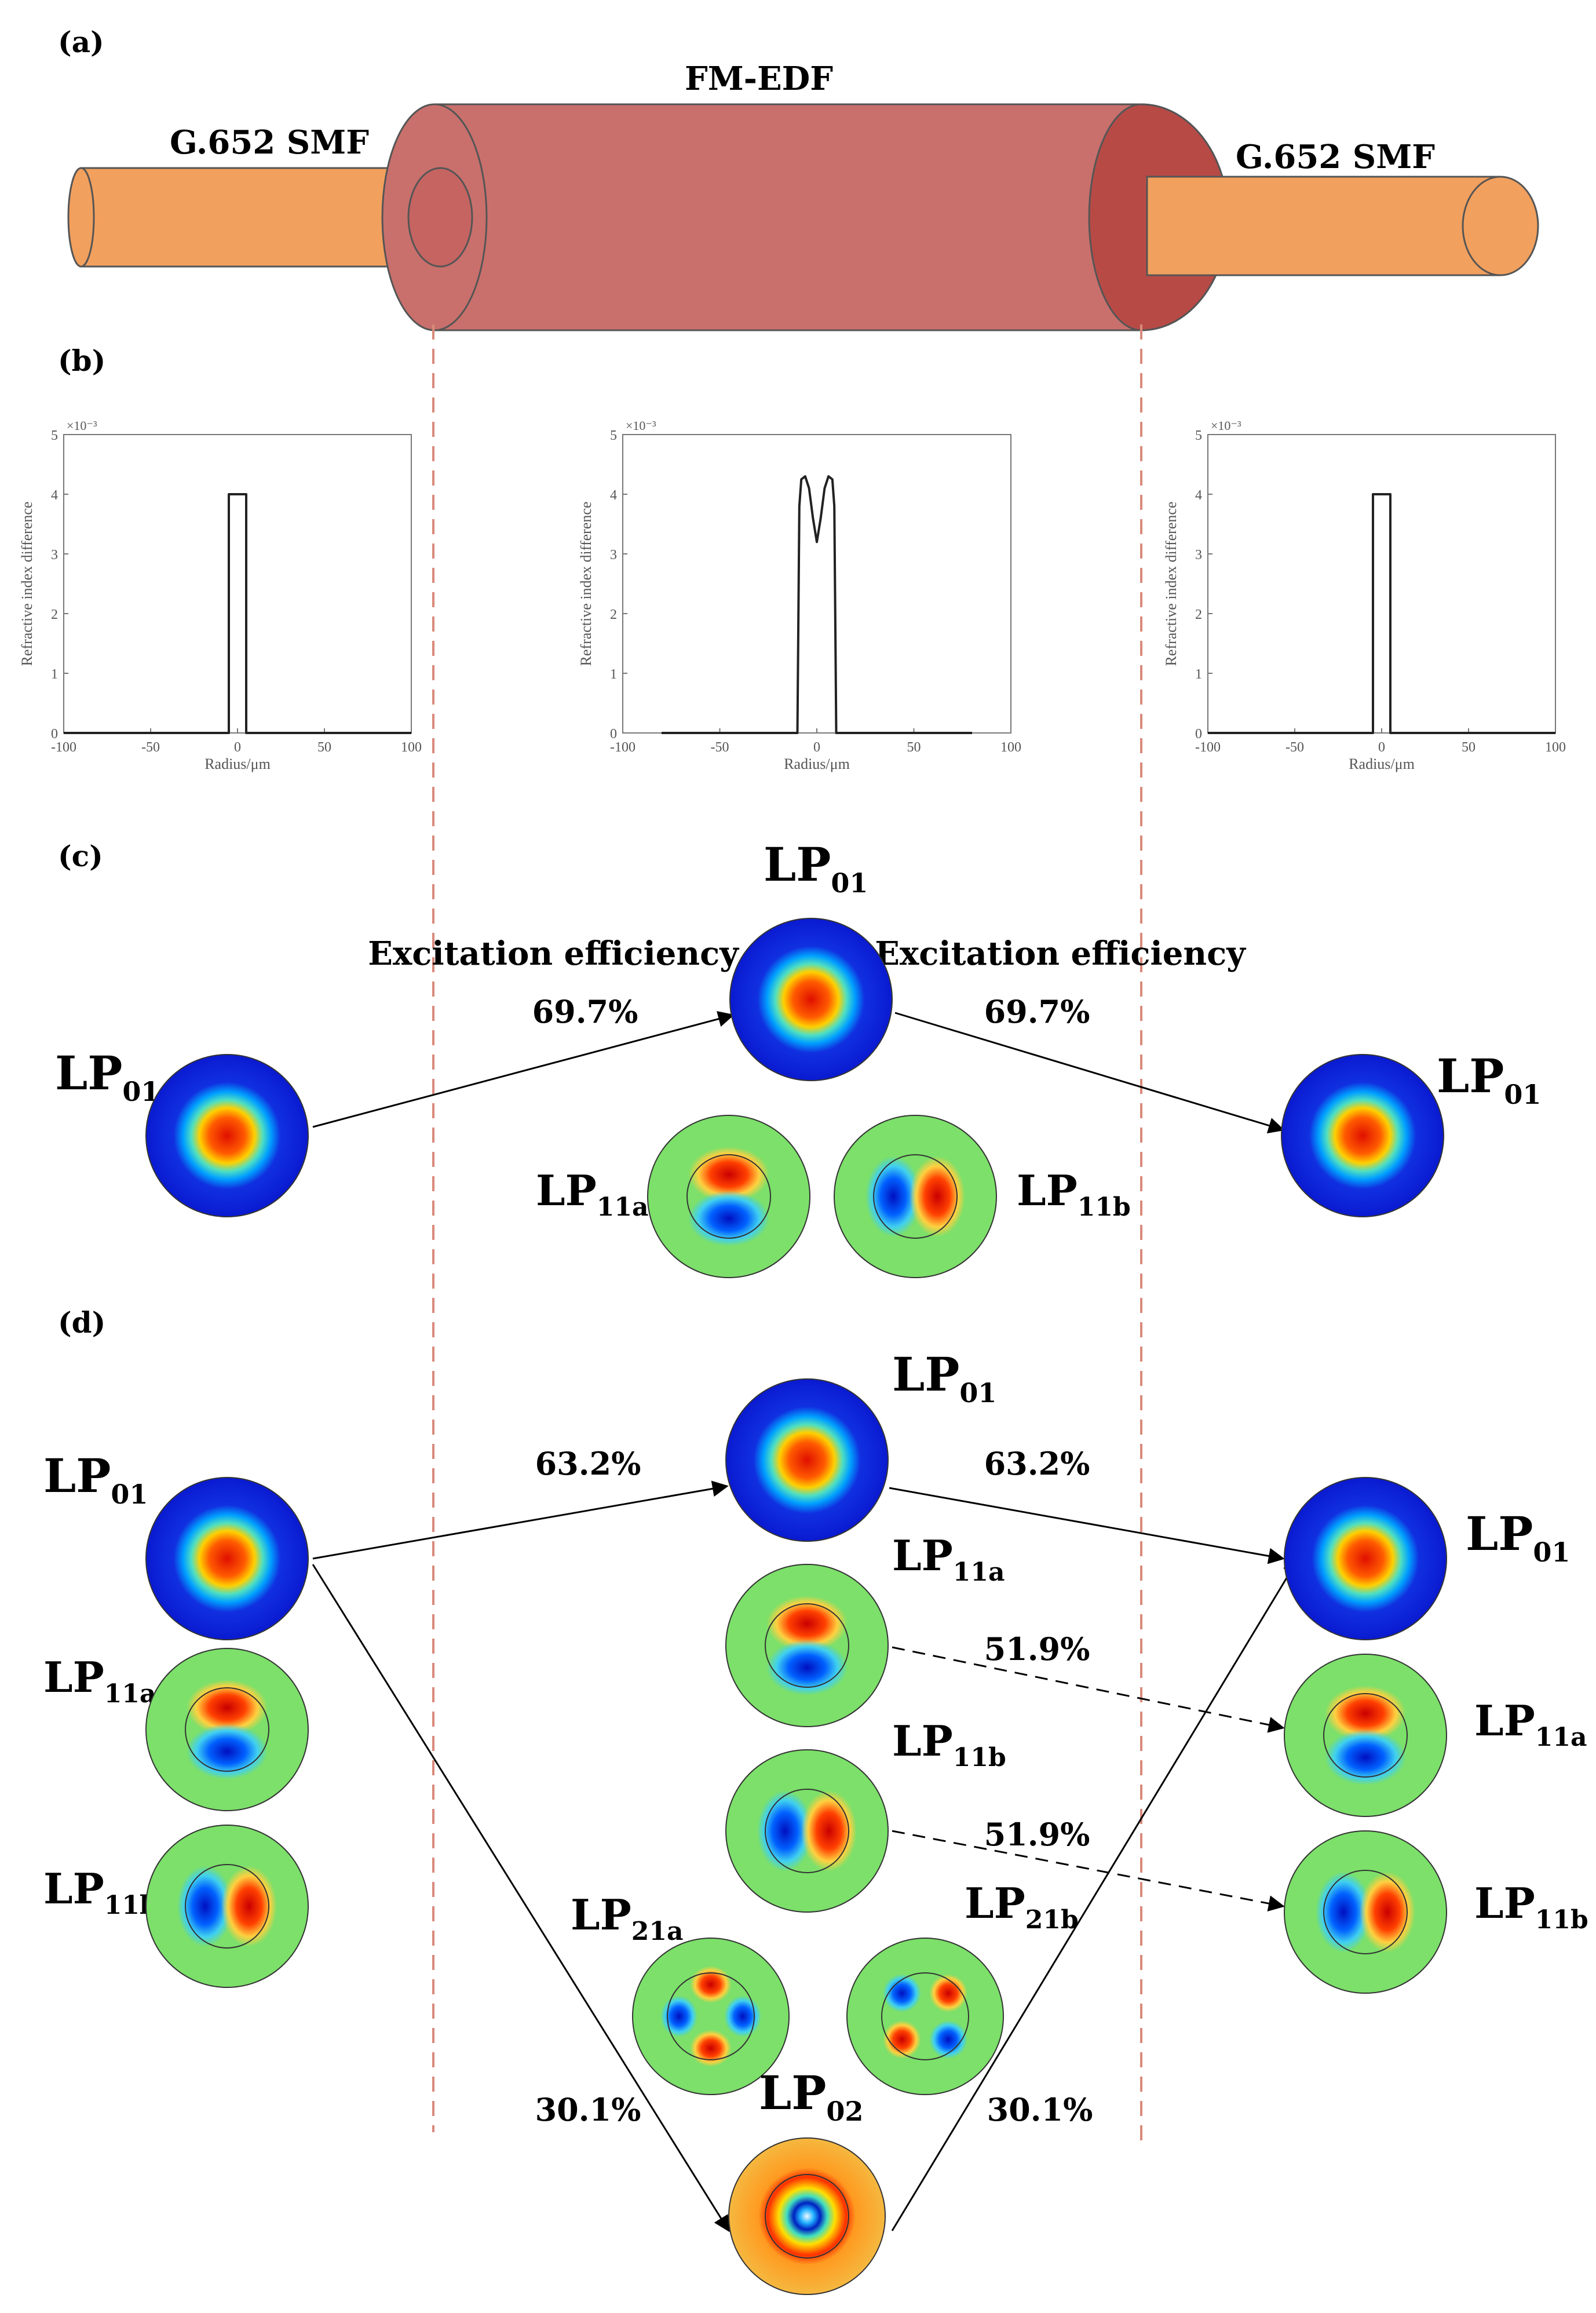 The width and height of the screenshot is (1596, 2313). I want to click on plot-frame, so click(238, 584).